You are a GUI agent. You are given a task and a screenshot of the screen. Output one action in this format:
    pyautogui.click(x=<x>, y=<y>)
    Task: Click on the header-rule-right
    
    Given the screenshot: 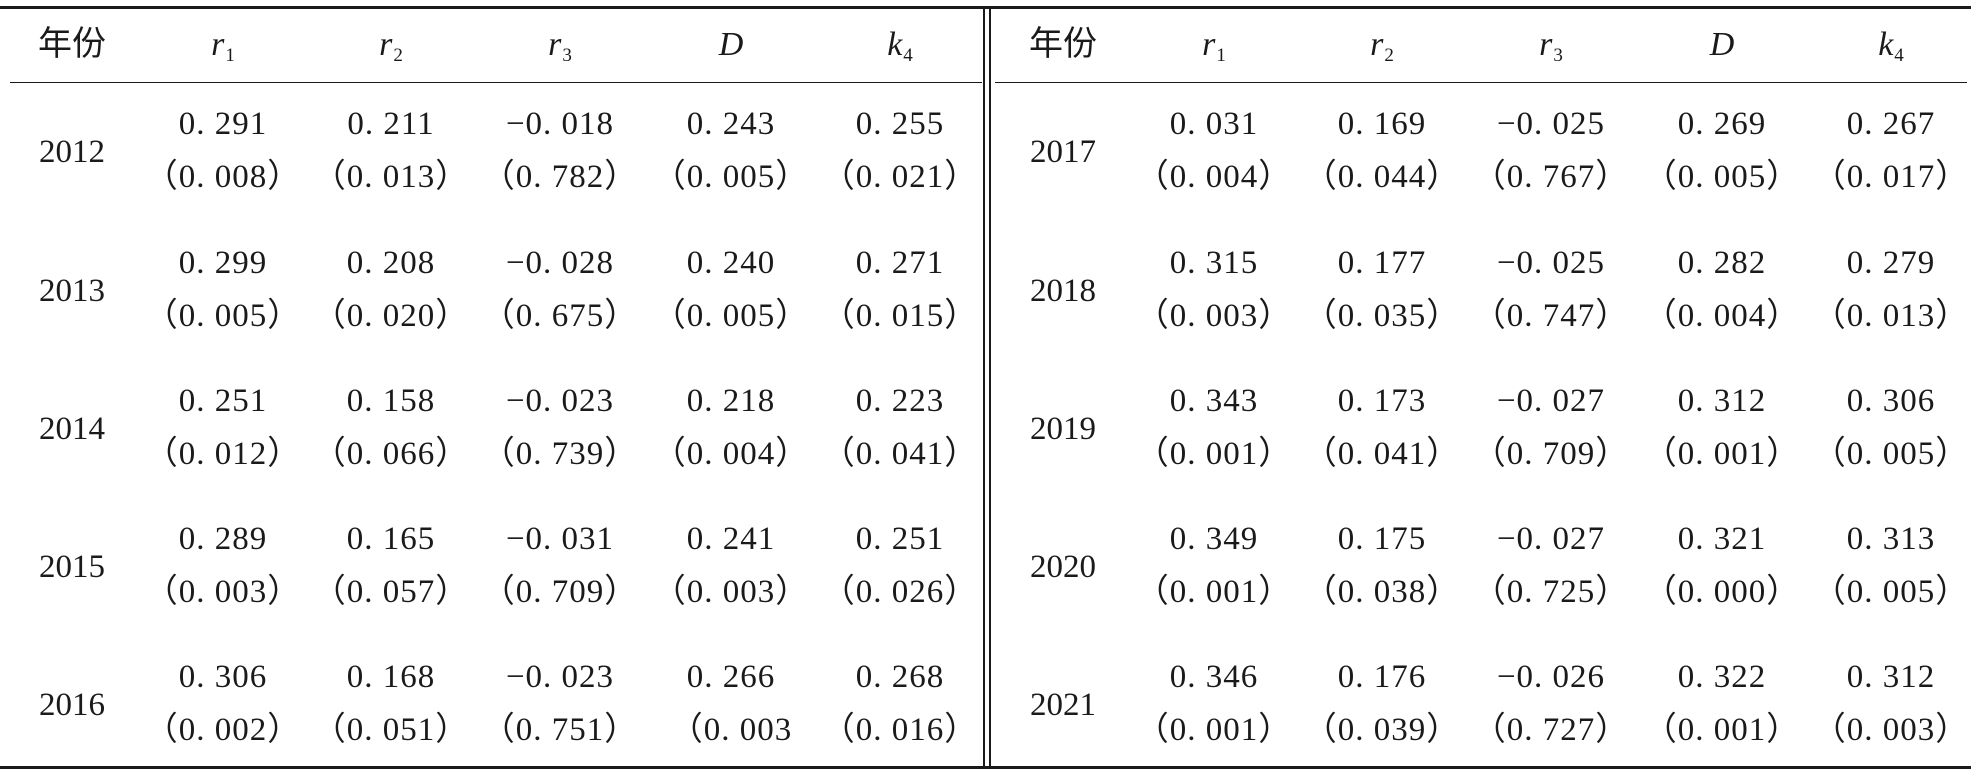 What is the action you would take?
    pyautogui.click(x=1481, y=82)
    